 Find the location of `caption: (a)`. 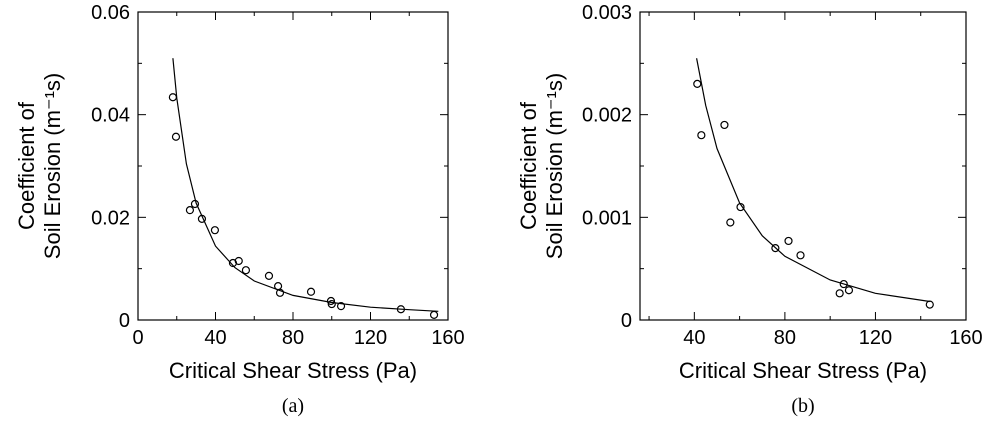

caption: (a) is located at coordinates (293, 406).